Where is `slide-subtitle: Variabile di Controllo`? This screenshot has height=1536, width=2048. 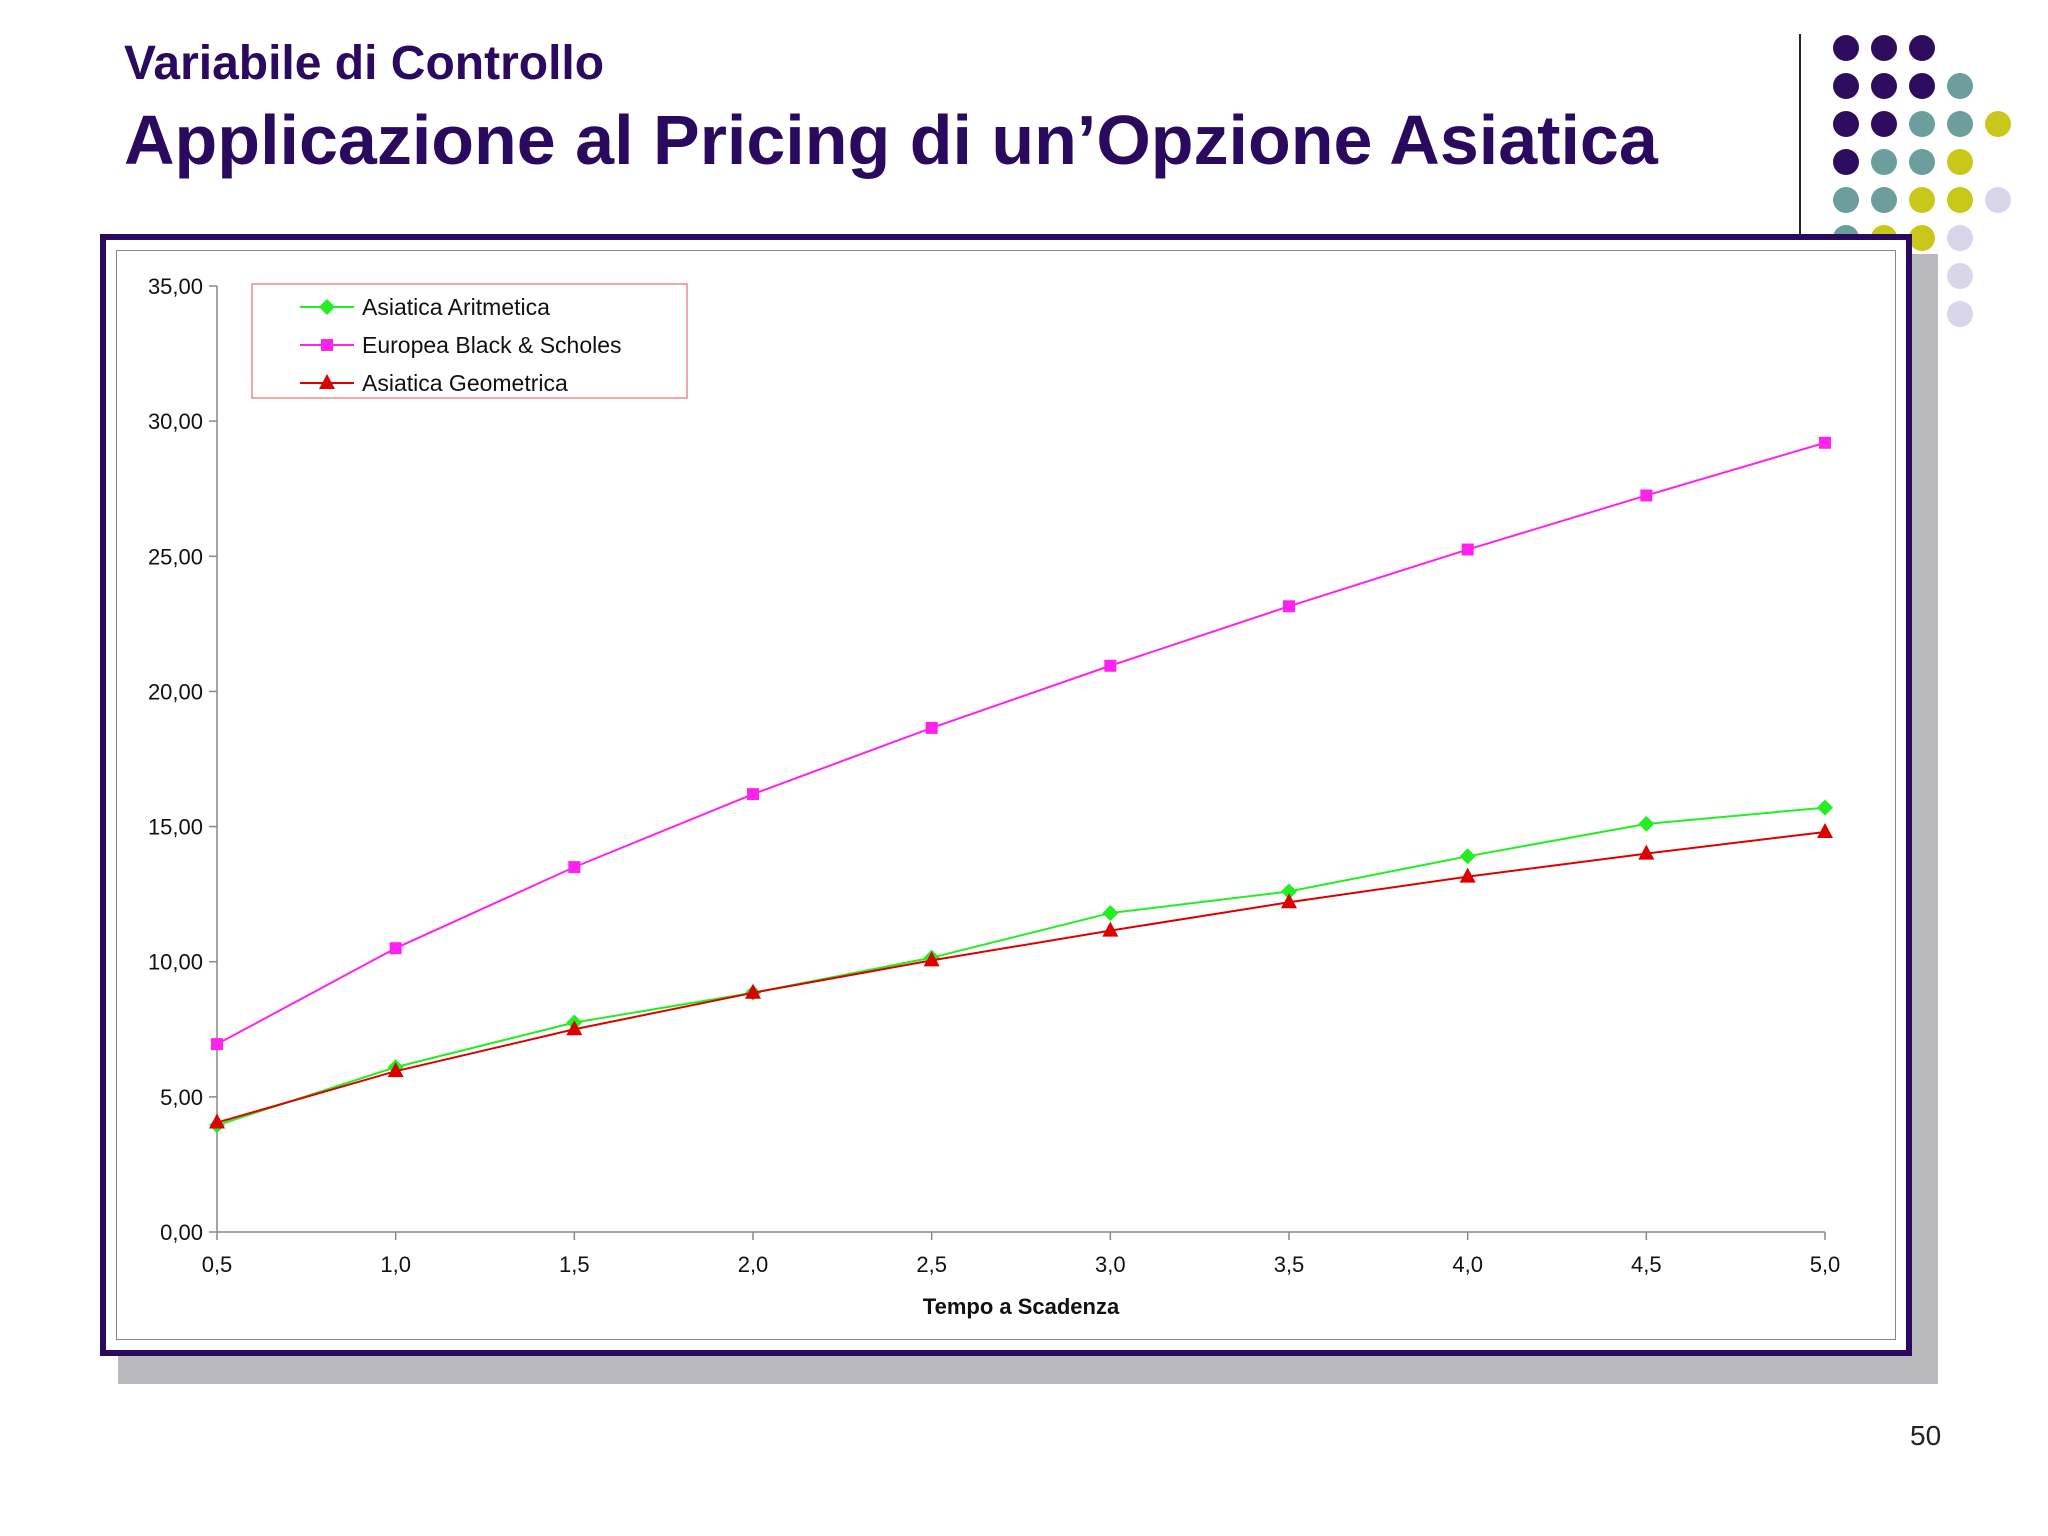
slide-subtitle: Variabile di Controllo is located at coordinates (364, 63).